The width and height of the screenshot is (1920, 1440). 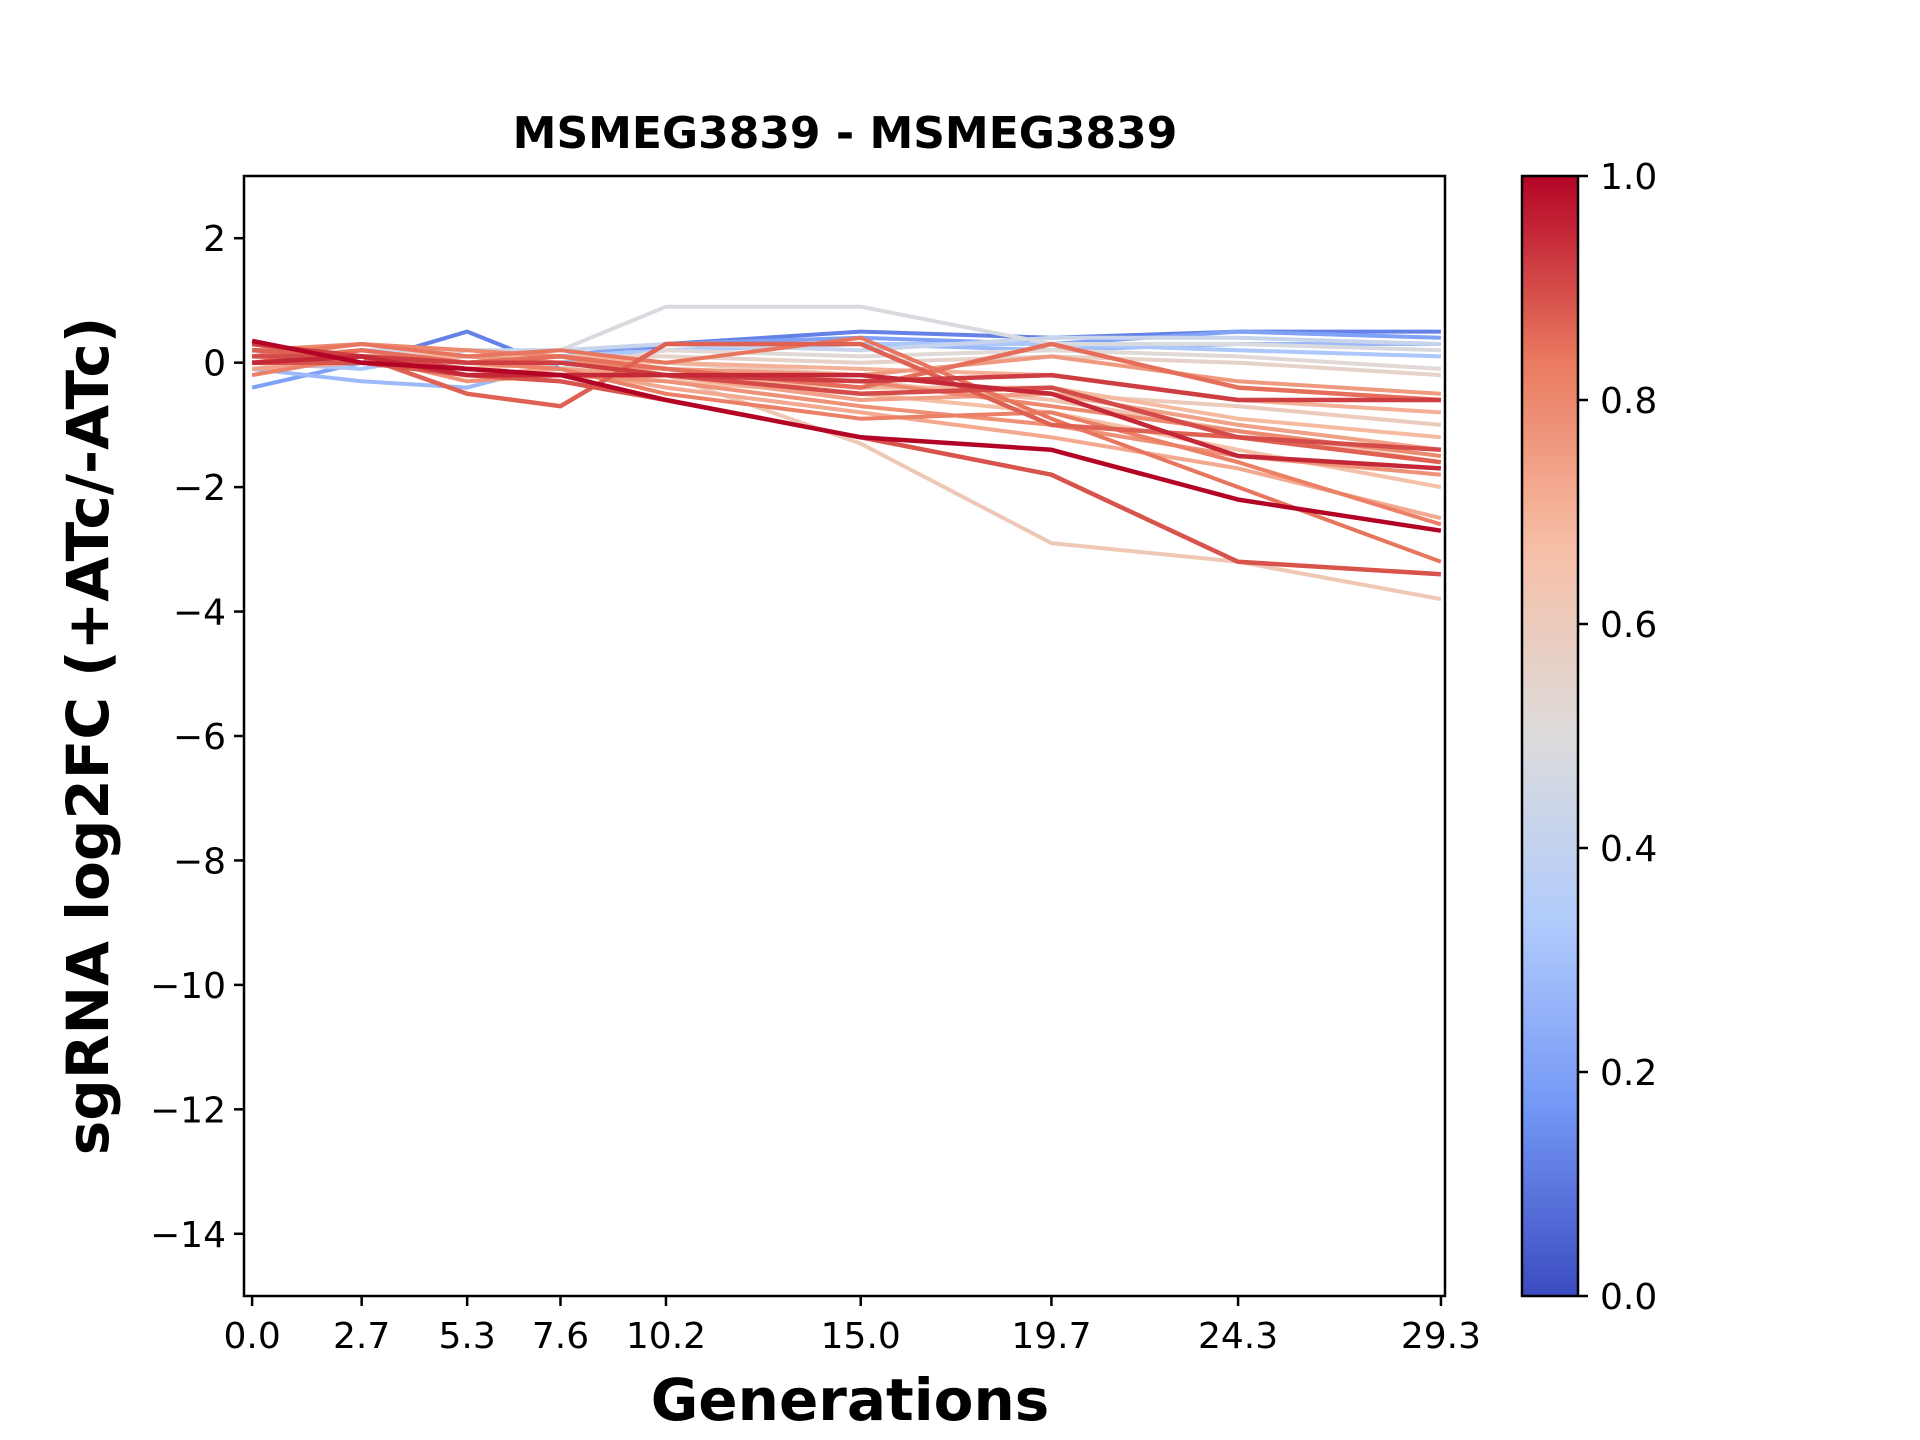 I want to click on chart-title: MSMEG3839 - MSMEG3839, so click(x=845, y=133).